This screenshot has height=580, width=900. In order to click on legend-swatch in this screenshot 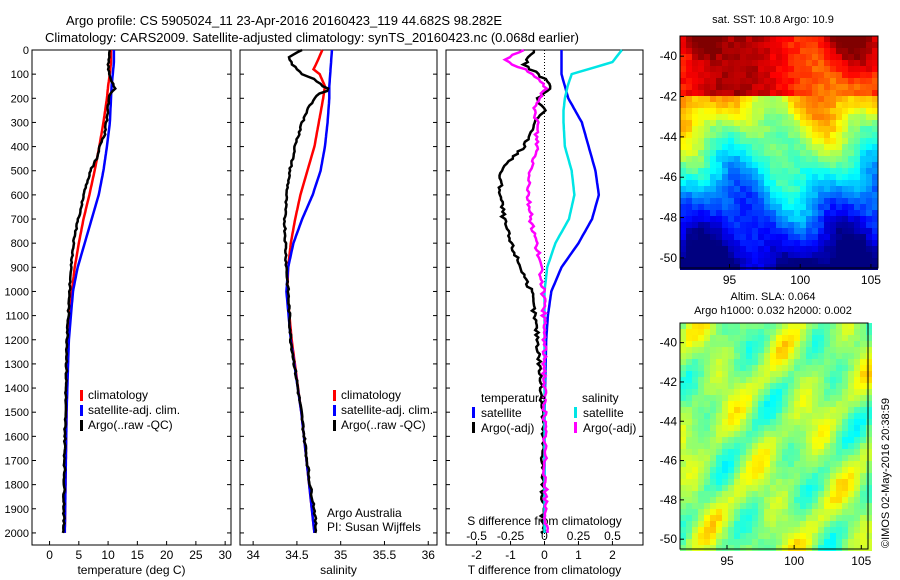, I will do `click(81, 410)`.